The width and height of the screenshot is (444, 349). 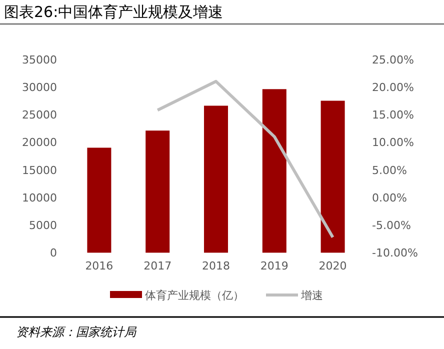 I want to click on legend-label: 体育产业规模（亿）, so click(x=194, y=295).